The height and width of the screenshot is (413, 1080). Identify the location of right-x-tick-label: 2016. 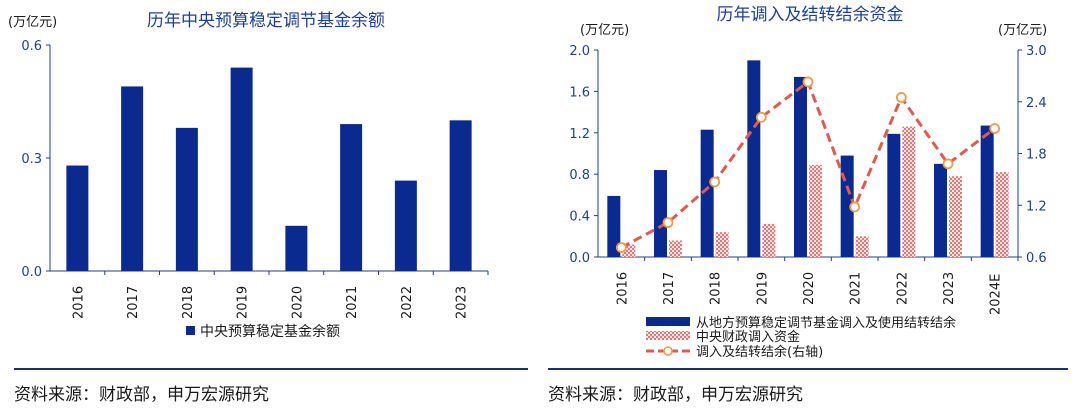
(622, 288).